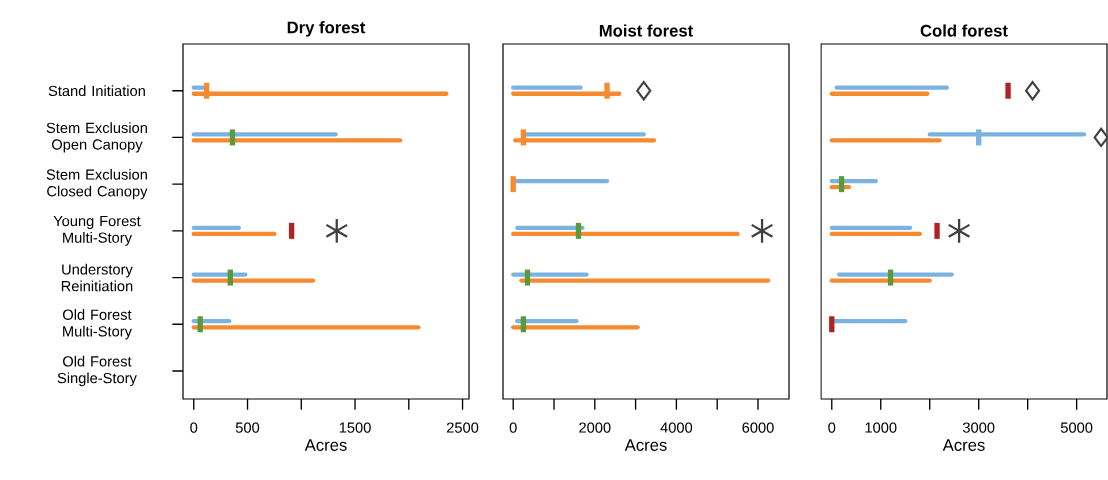 The height and width of the screenshot is (480, 1108). Describe the element at coordinates (595, 427) in the screenshot. I see `x-tick-label: 2000` at that location.